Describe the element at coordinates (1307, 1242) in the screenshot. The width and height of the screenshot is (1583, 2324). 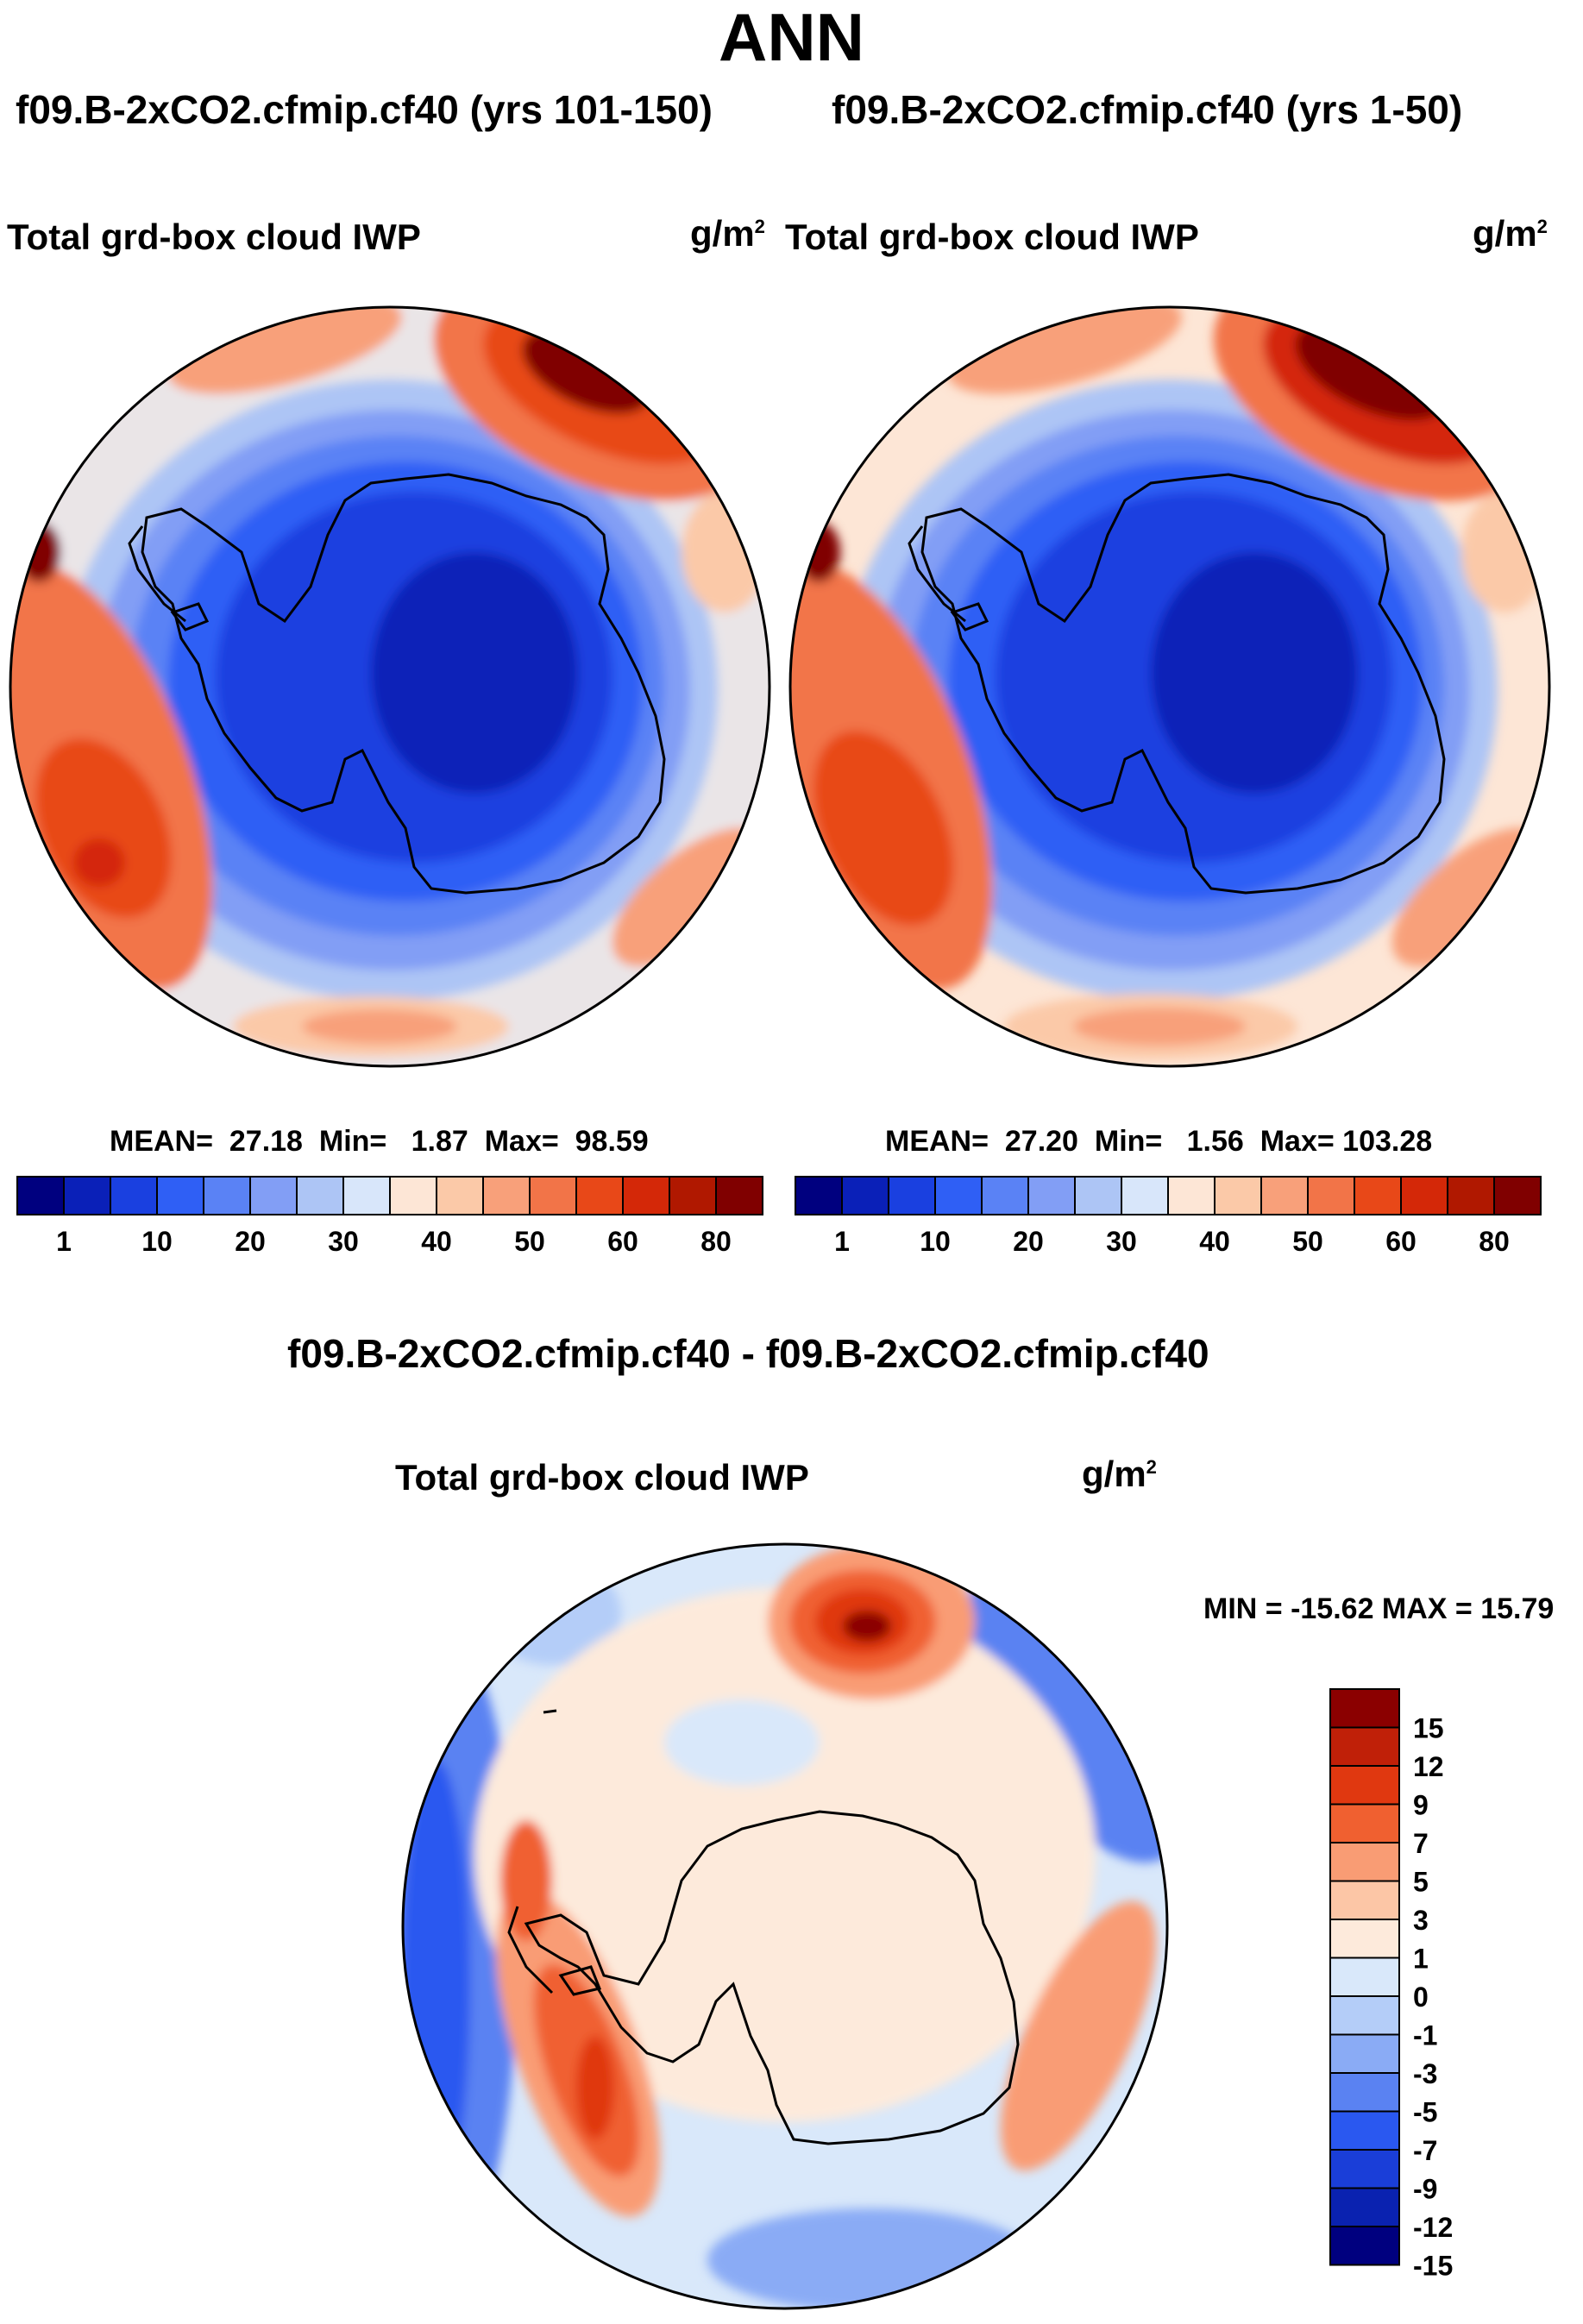
I see `right-colorbar-tick-label: 50` at that location.